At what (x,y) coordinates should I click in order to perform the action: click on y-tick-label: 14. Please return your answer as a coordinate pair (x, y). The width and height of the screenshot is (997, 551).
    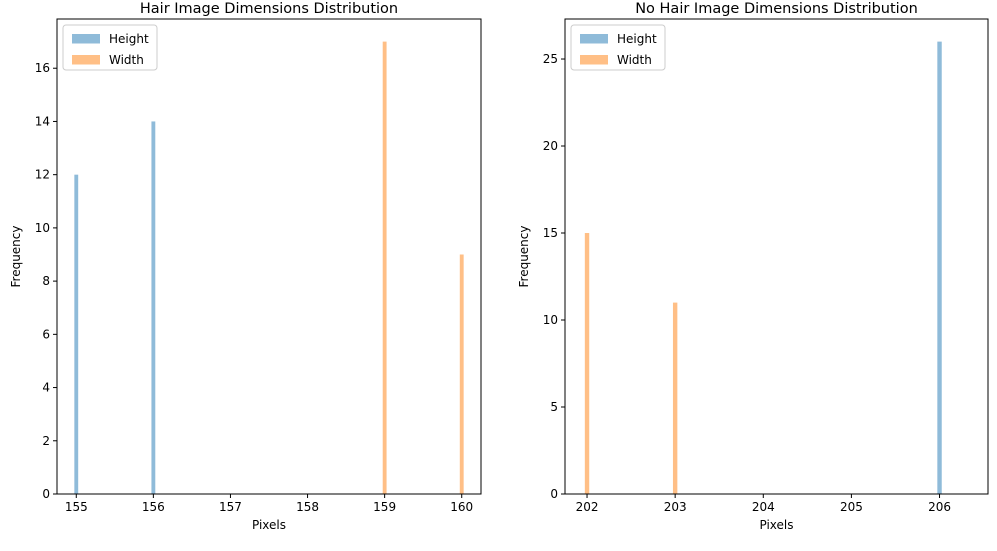
    Looking at the image, I should click on (42, 121).